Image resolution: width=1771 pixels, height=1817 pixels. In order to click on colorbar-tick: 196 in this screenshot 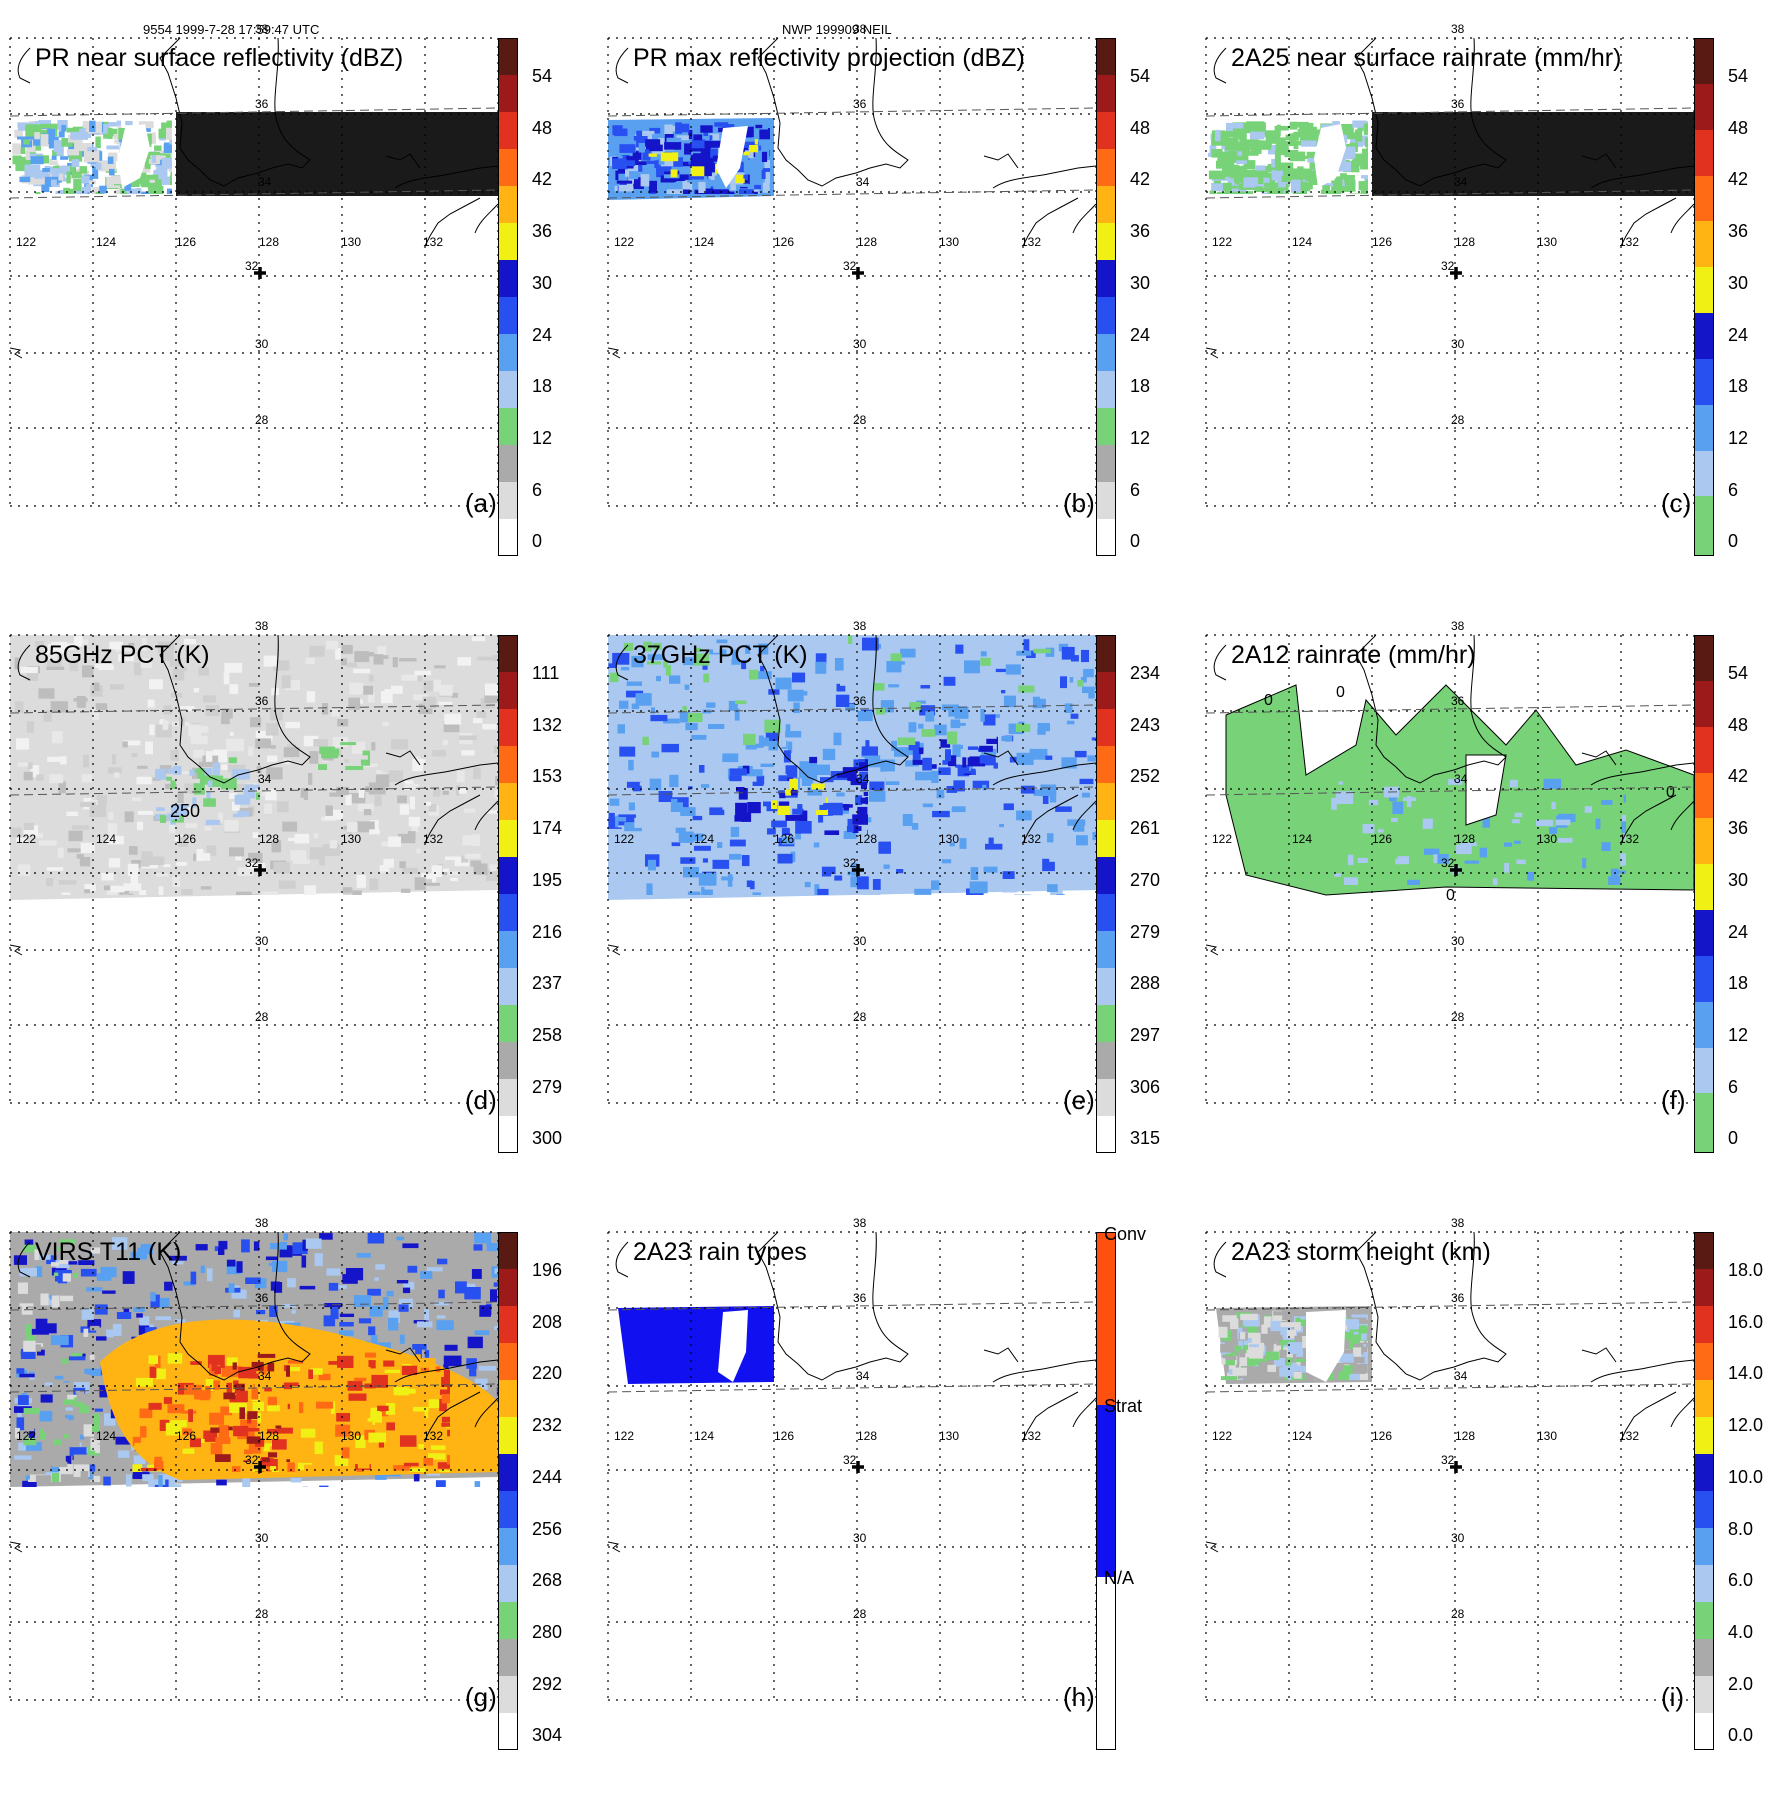, I will do `click(547, 1270)`.